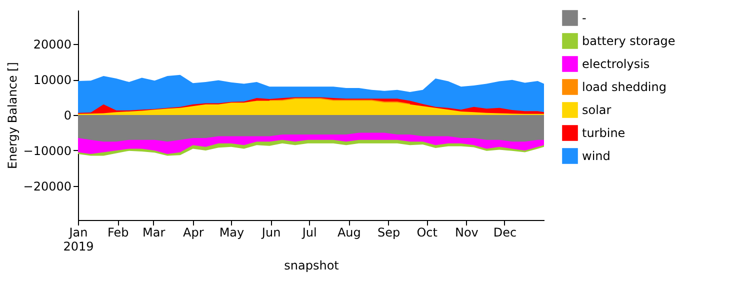 The width and height of the screenshot is (729, 290). What do you see at coordinates (12, 115) in the screenshot?
I see `y-axis-title: Energy Balance []` at bounding box center [12, 115].